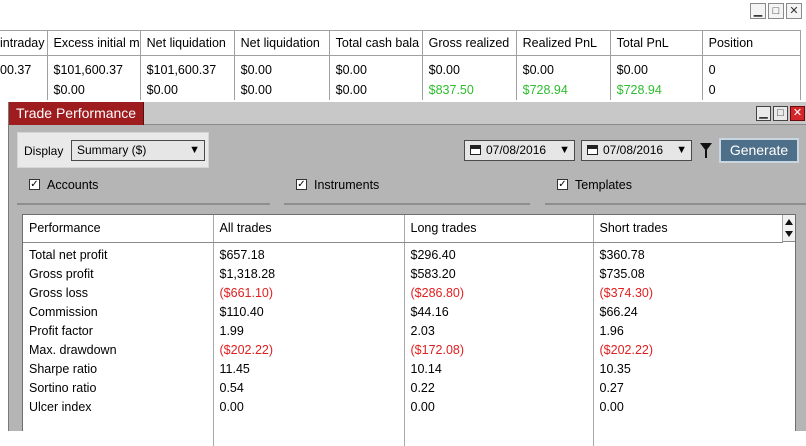 The image size is (806, 446). What do you see at coordinates (499, 273) in the screenshot?
I see `metric-value: $583.20` at bounding box center [499, 273].